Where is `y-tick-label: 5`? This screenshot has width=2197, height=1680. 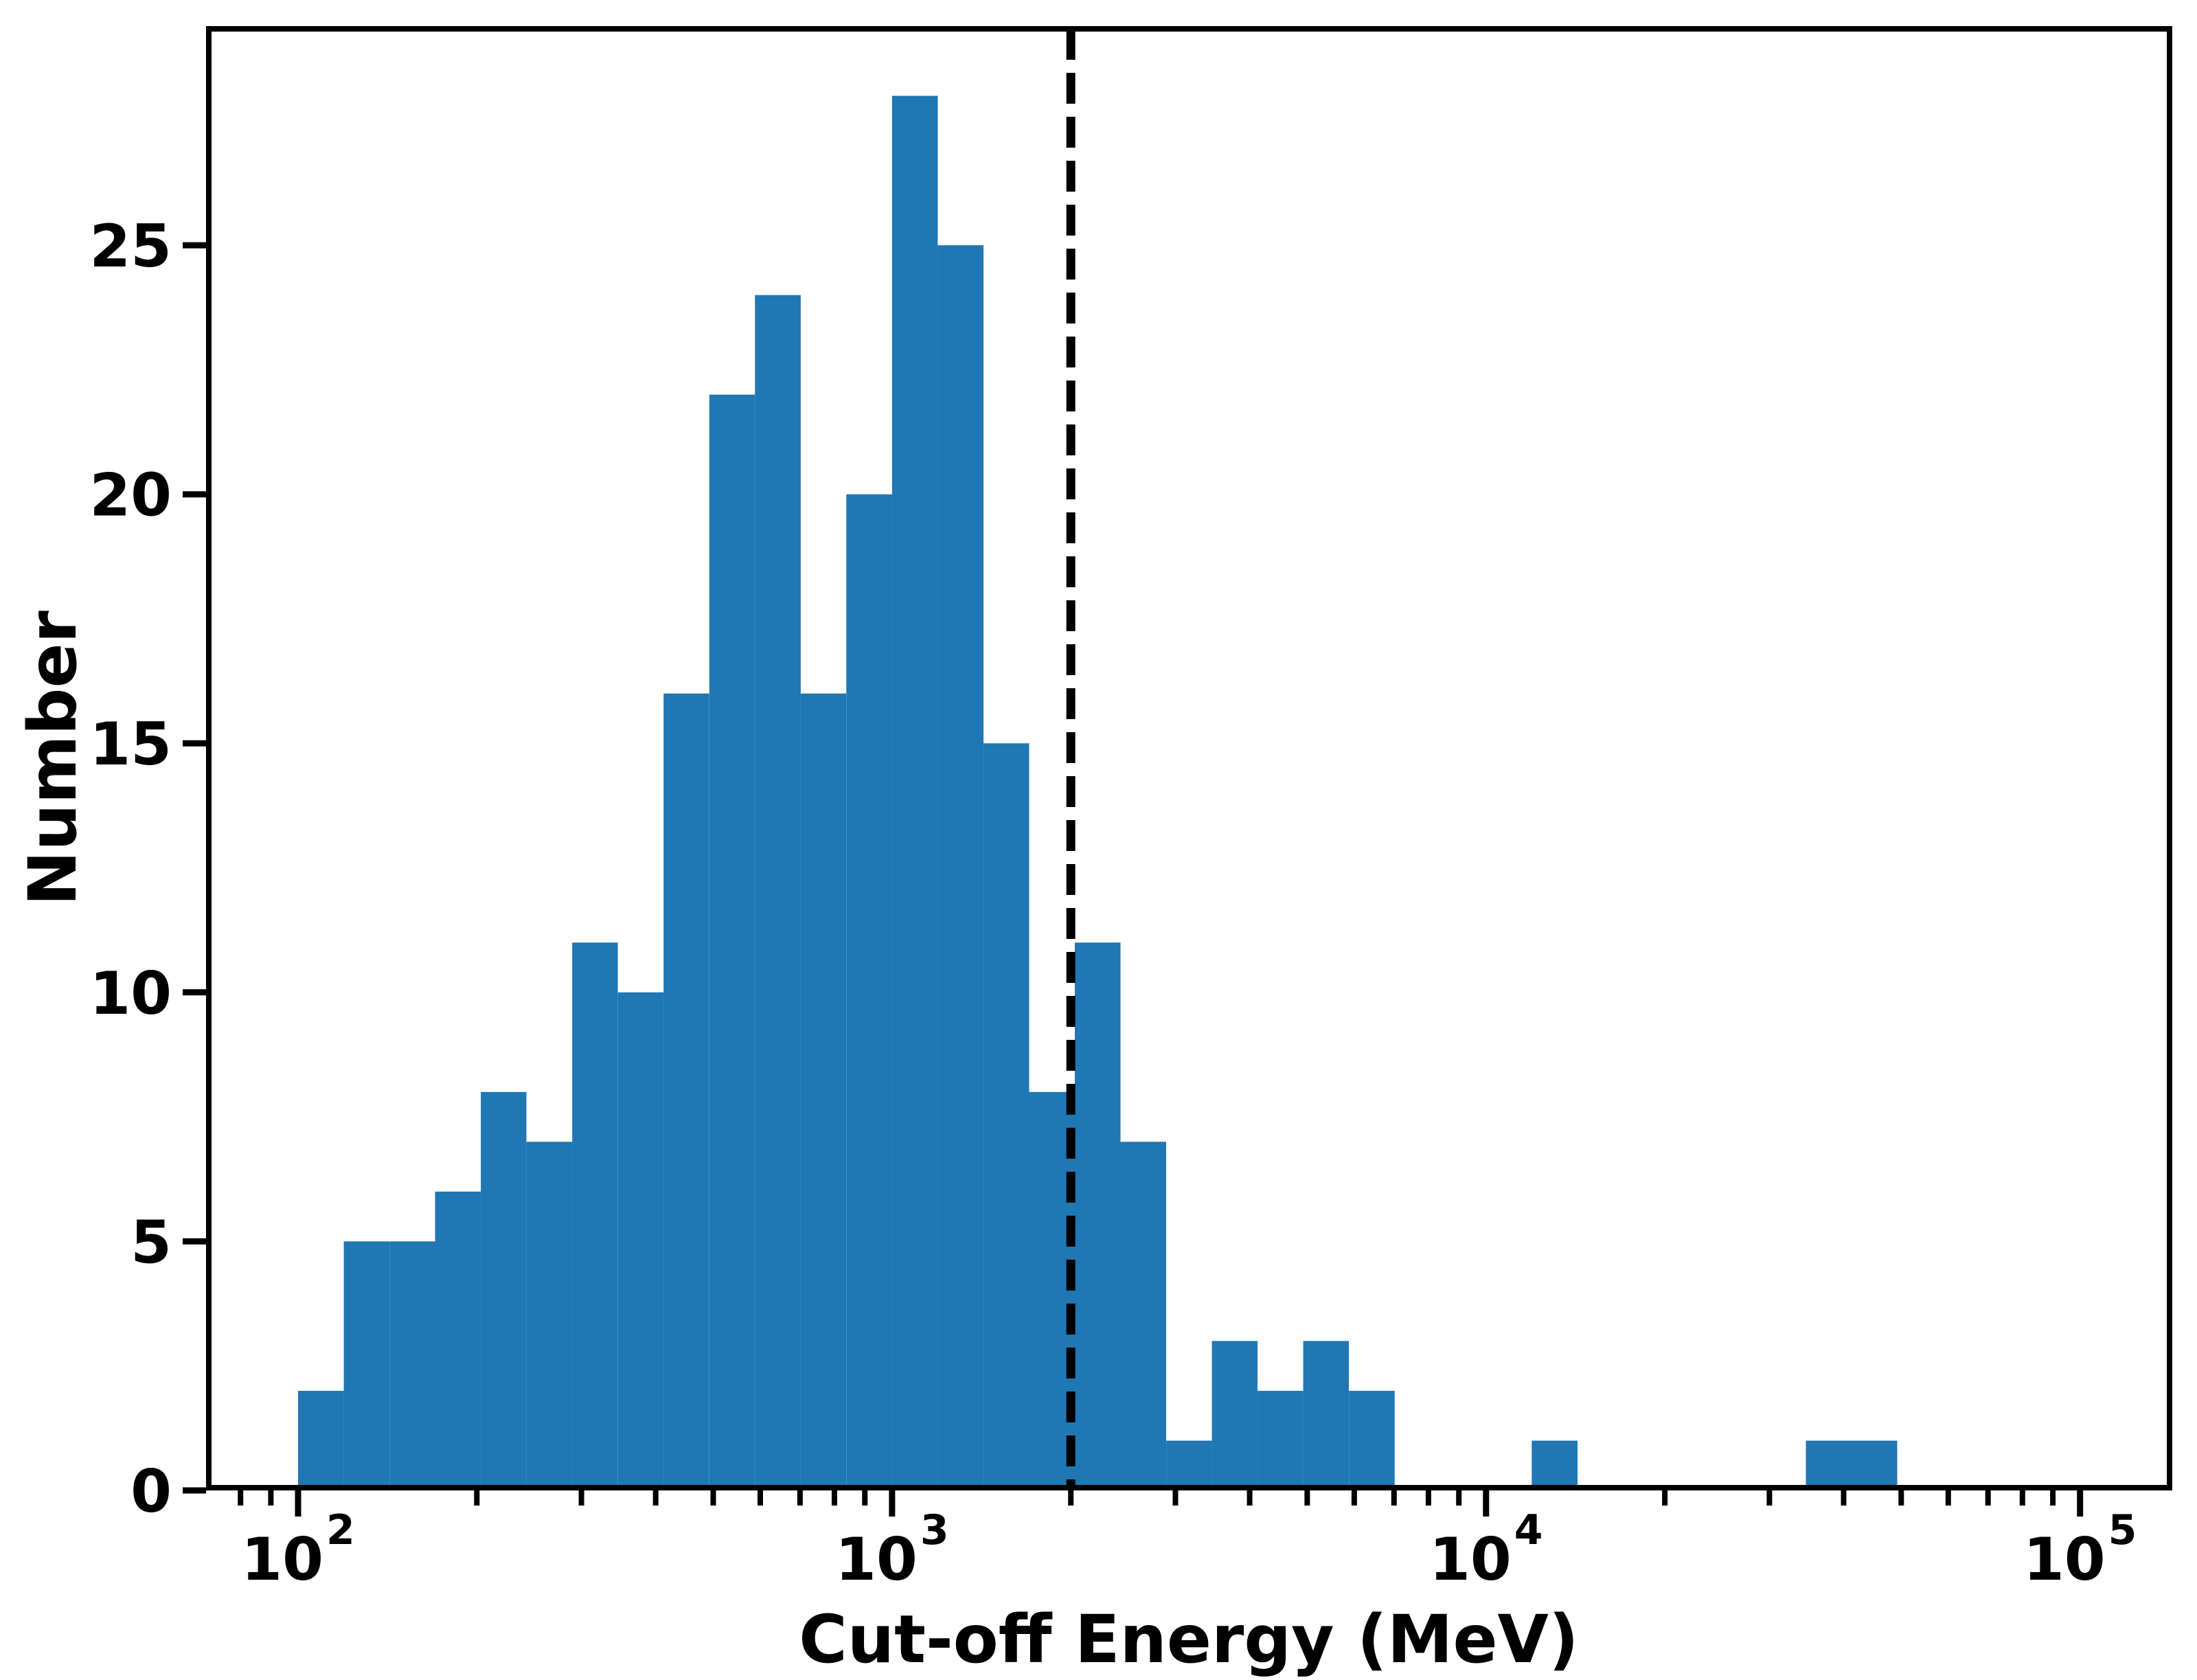
y-tick-label: 5 is located at coordinates (151, 1242).